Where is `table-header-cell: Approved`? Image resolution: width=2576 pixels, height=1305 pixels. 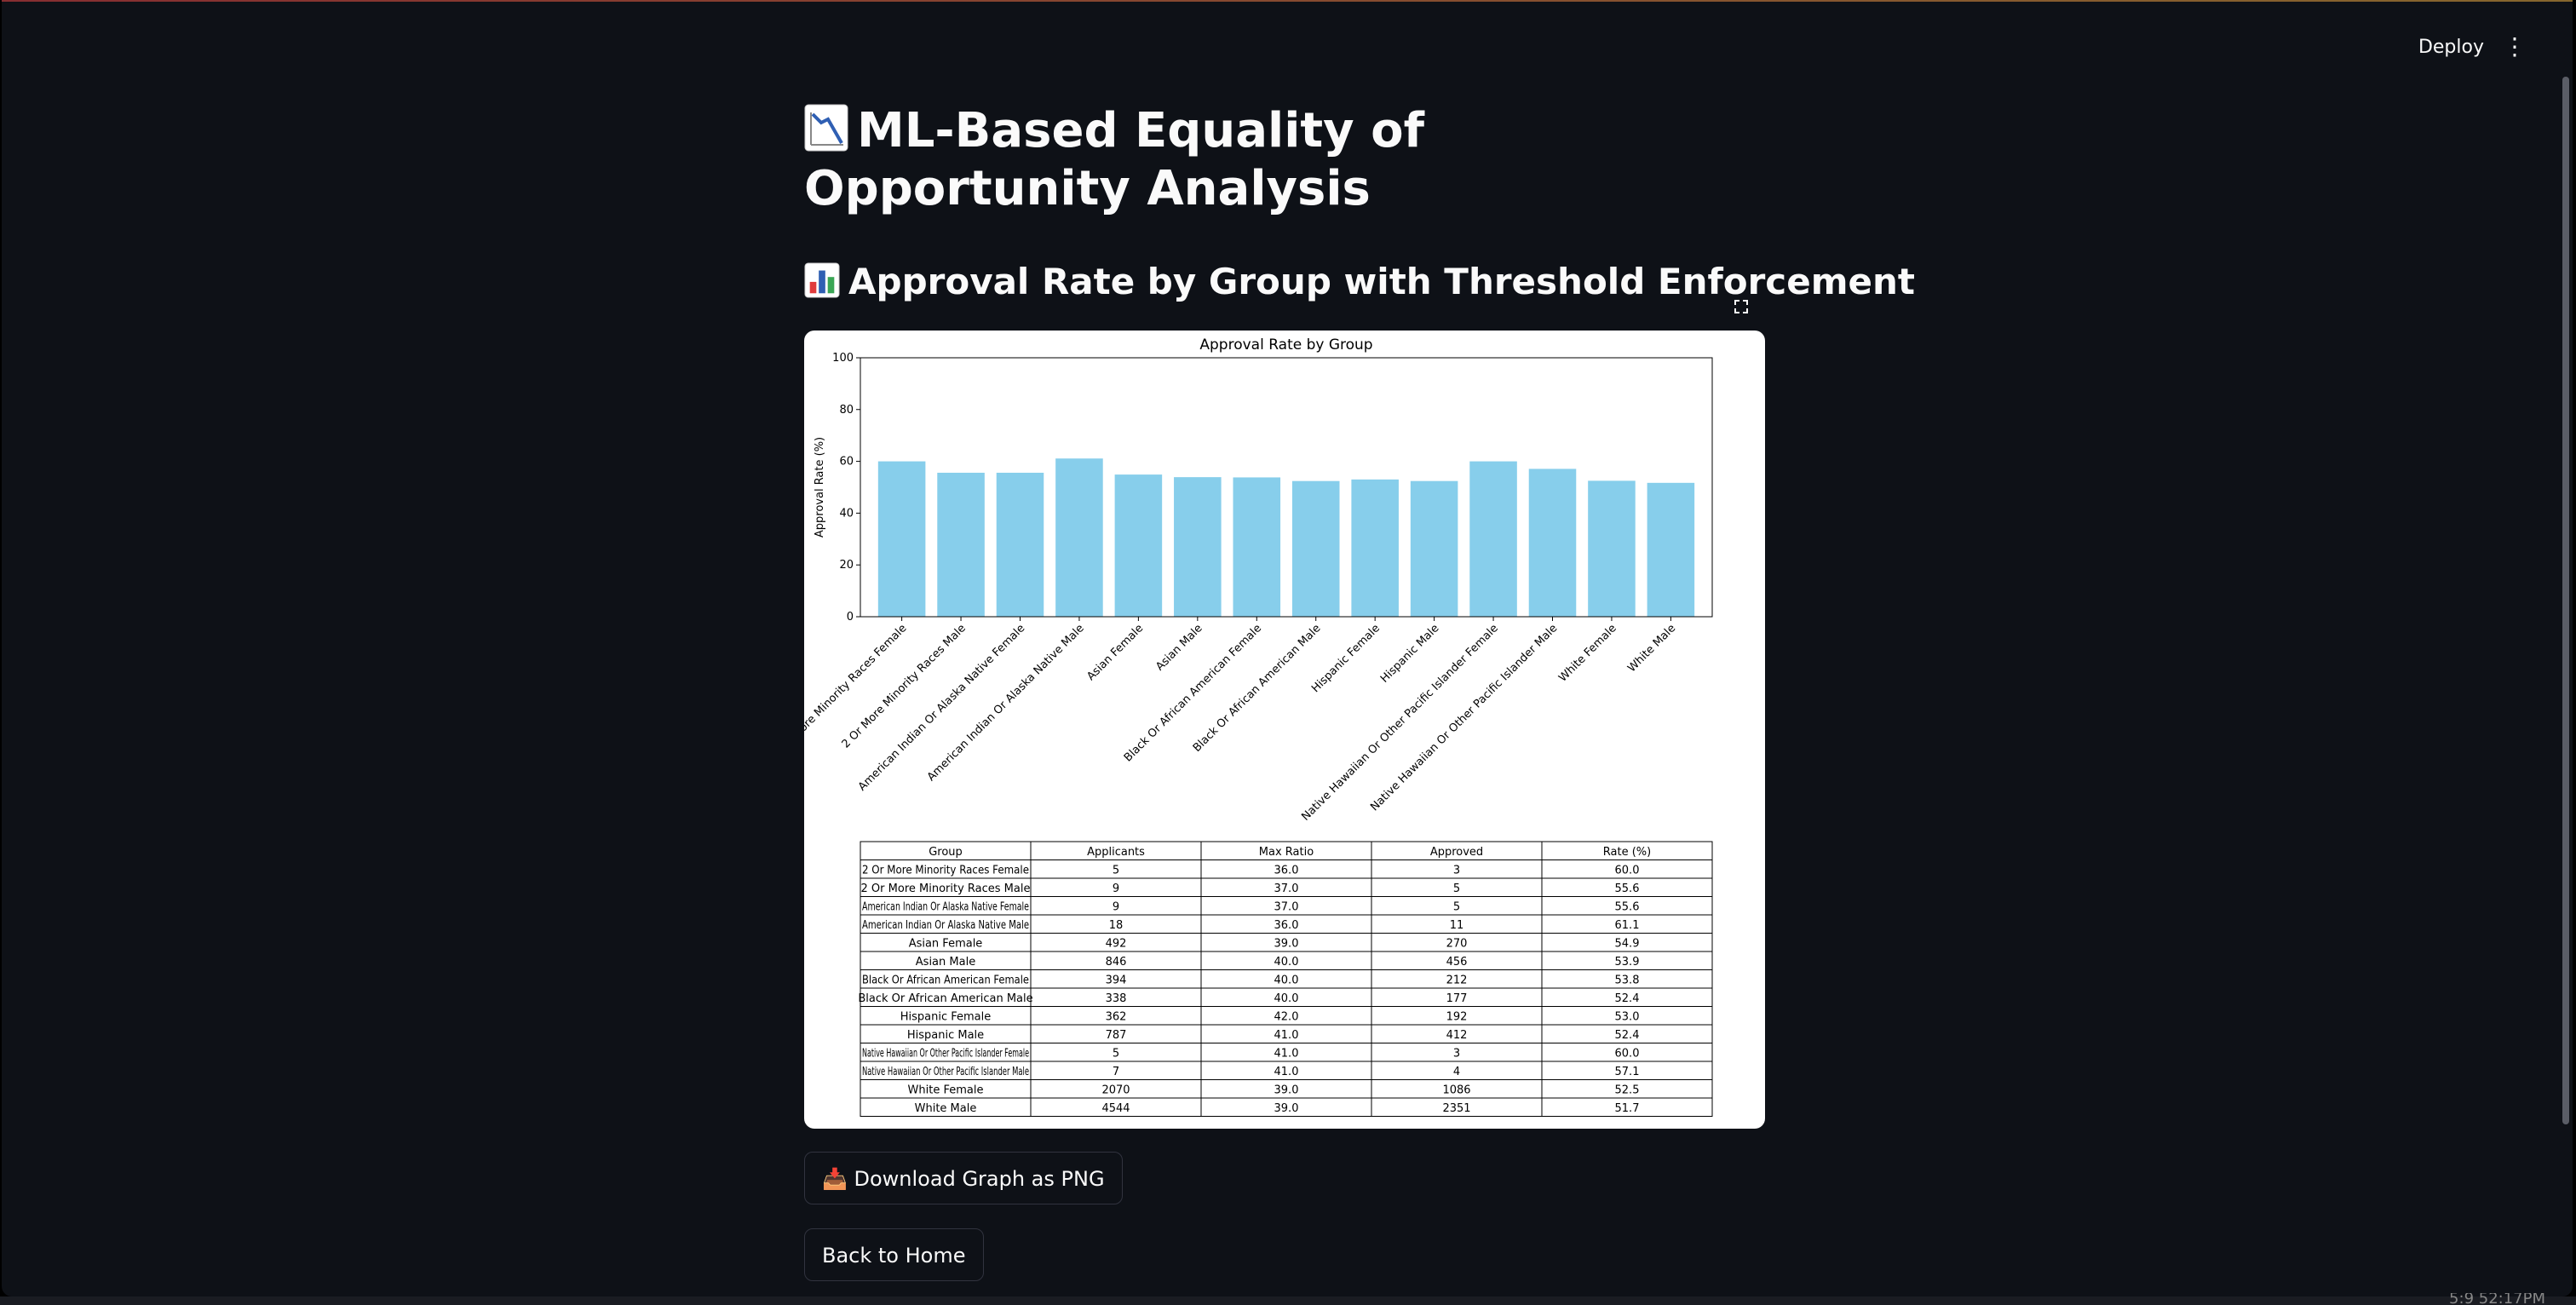 table-header-cell: Approved is located at coordinates (1457, 852).